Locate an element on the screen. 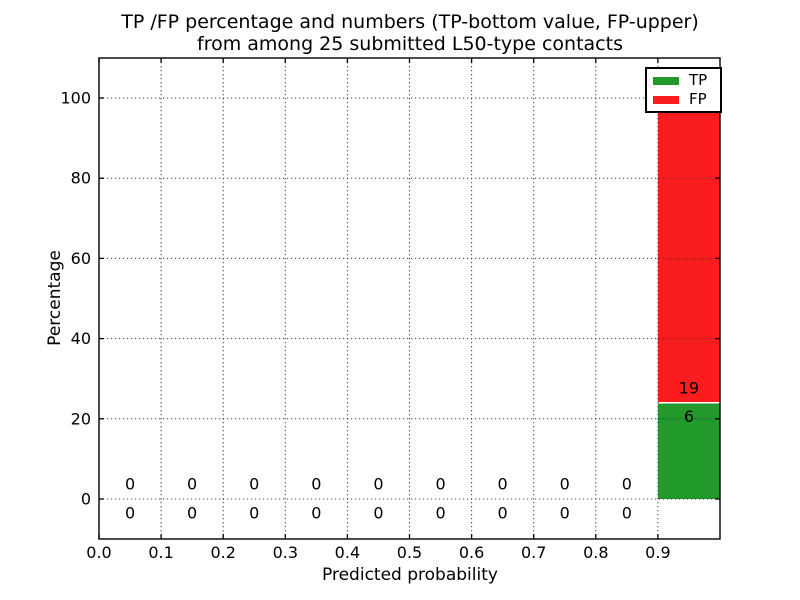 This screenshot has width=800, height=600. x-tick-label: 0.1 is located at coordinates (160, 552).